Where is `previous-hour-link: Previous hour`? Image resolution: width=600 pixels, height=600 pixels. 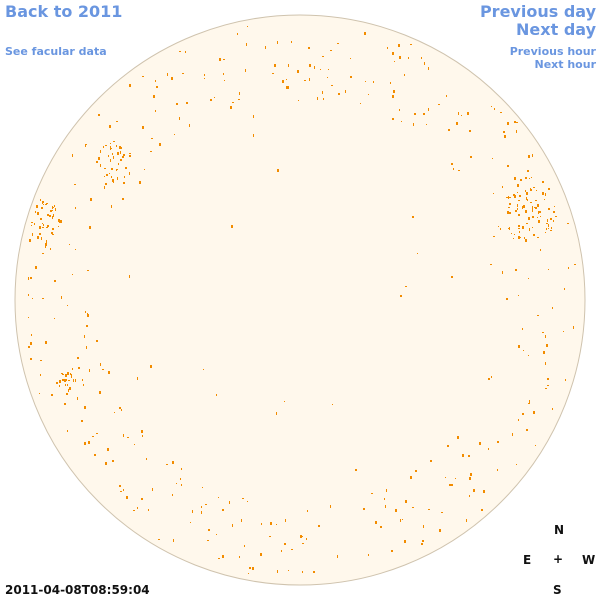
previous-hour-link: Previous hour is located at coordinates (552, 51).